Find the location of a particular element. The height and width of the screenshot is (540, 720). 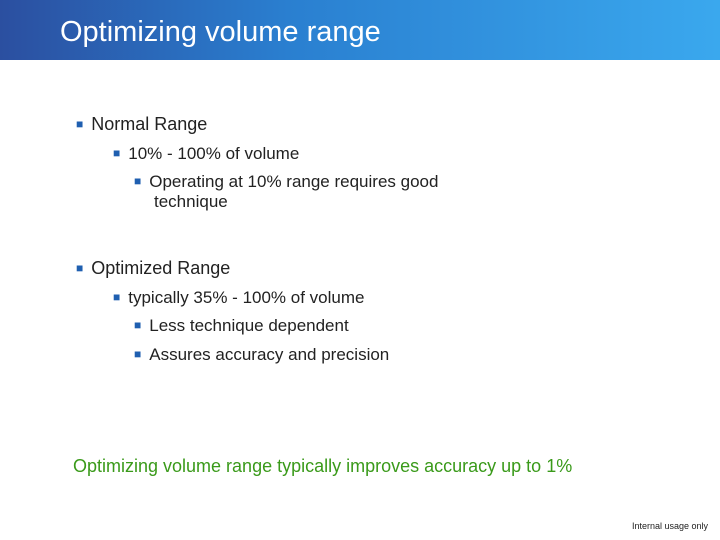

footer: Internal usage only is located at coordinates (669, 526).